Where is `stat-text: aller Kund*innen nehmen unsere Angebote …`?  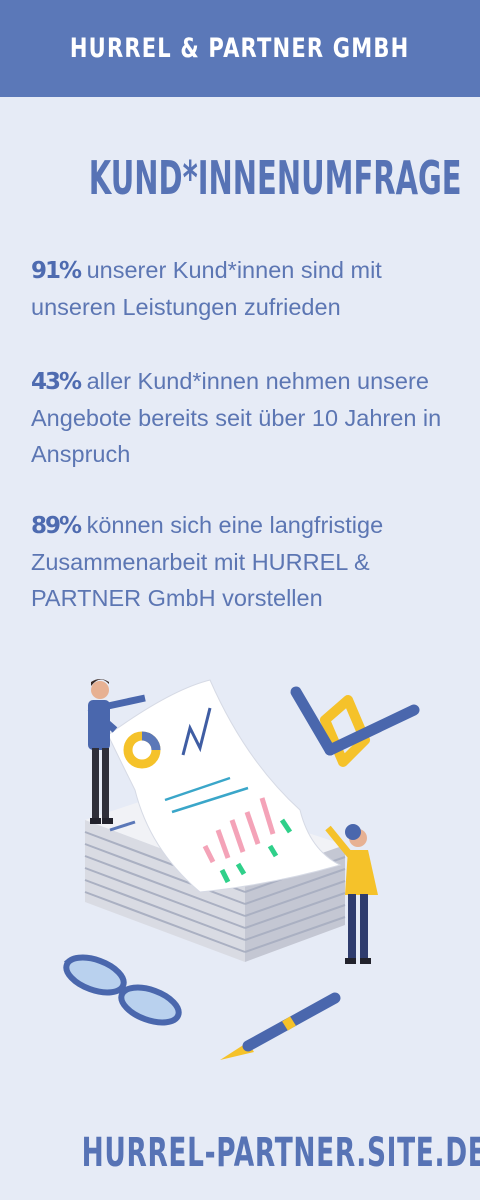 stat-text: aller Kund*innen nehmen unsere Angebote … is located at coordinates (236, 417).